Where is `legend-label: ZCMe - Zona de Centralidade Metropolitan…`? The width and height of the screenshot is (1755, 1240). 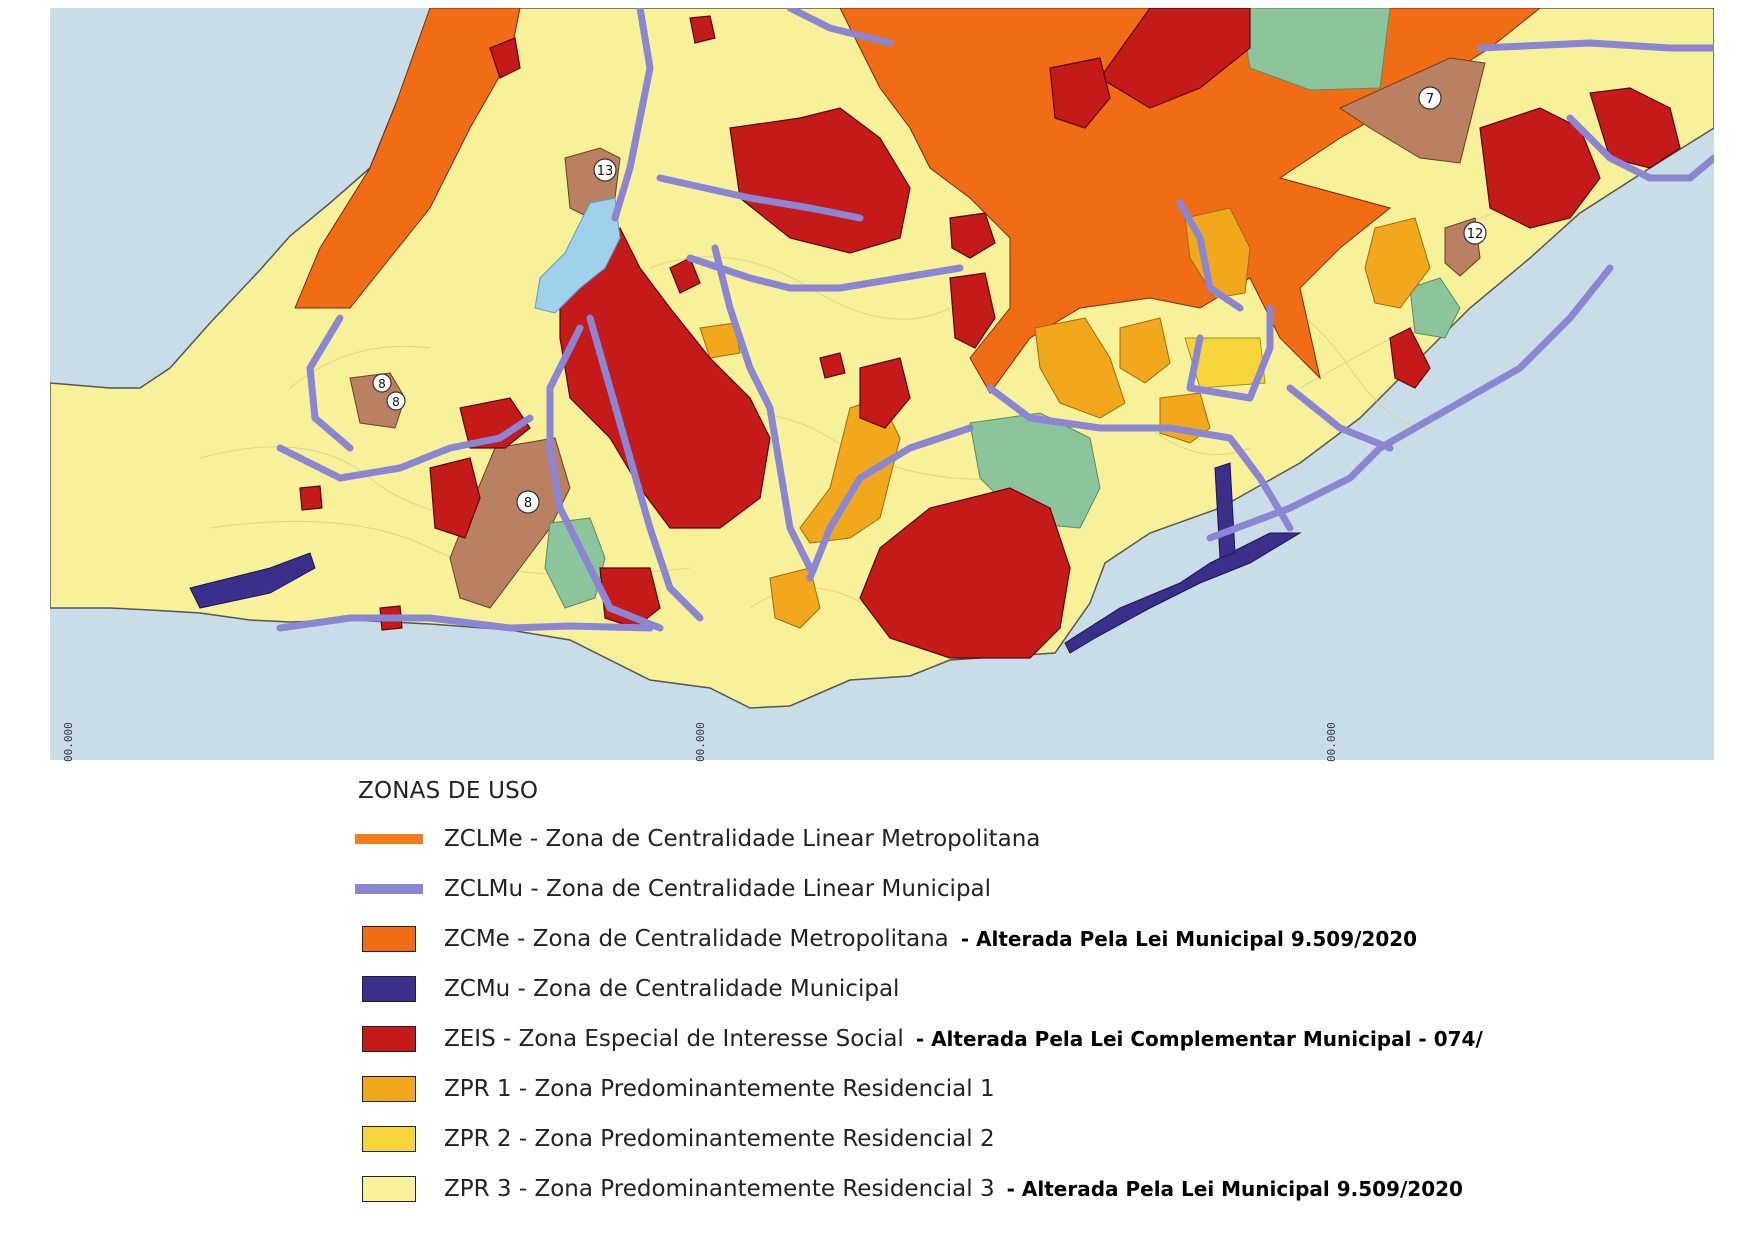
legend-label: ZCMe - Zona de Centralidade Metropolitan… is located at coordinates (696, 939).